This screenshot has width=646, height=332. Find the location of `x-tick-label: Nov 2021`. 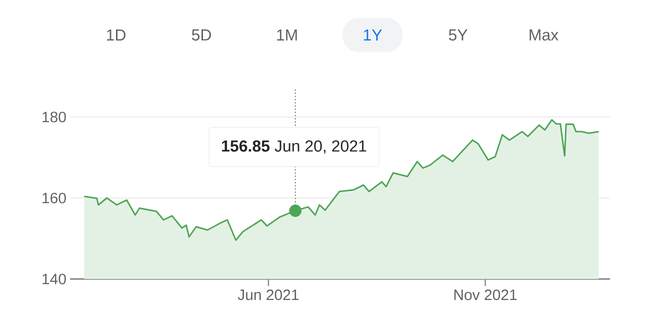

x-tick-label: Nov 2021 is located at coordinates (485, 295).